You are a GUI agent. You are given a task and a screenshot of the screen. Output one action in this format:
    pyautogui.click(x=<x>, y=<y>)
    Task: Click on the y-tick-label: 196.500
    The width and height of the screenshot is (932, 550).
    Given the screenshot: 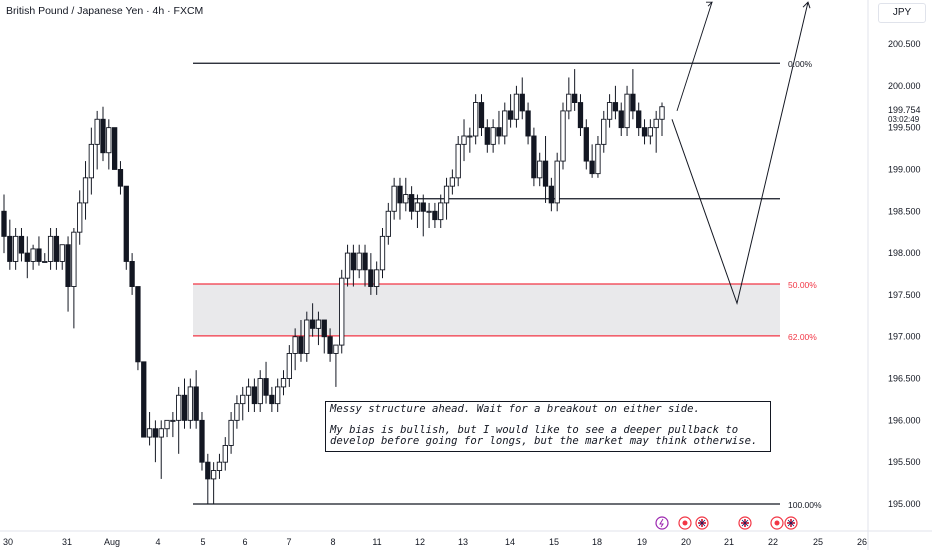 What is the action you would take?
    pyautogui.click(x=904, y=379)
    